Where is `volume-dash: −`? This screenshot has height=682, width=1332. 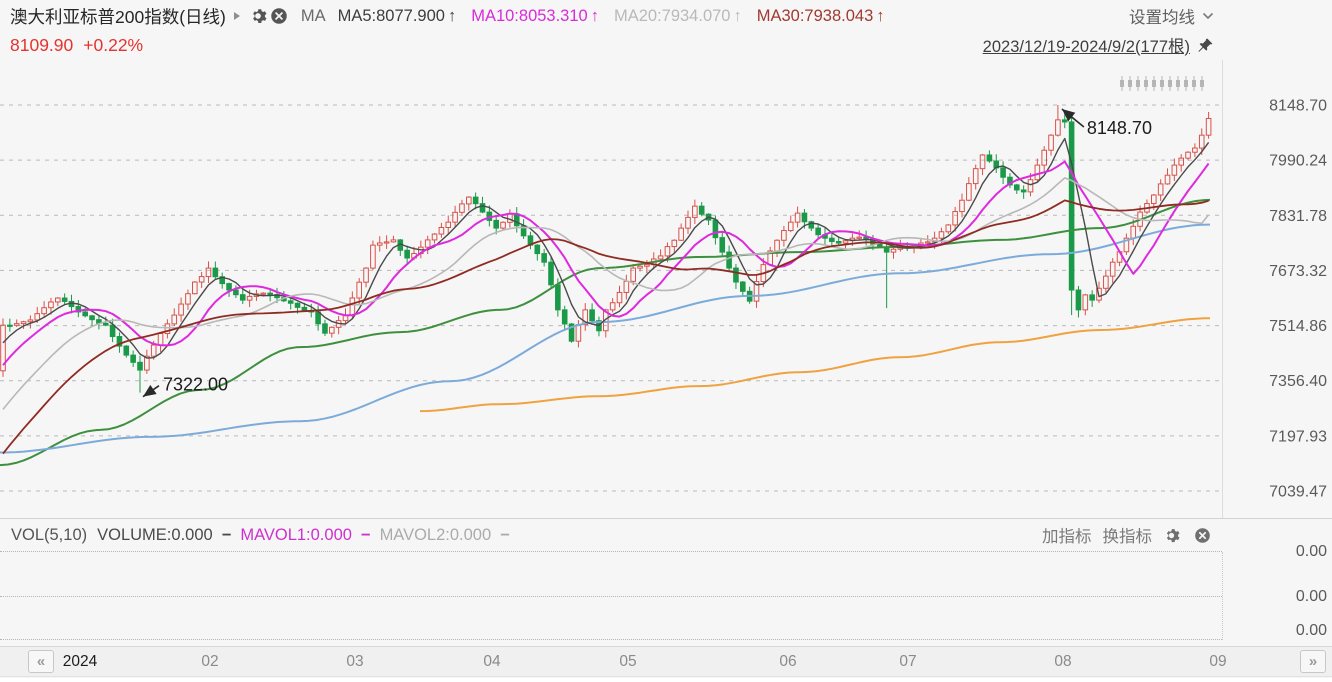 volume-dash: − is located at coordinates (226, 534).